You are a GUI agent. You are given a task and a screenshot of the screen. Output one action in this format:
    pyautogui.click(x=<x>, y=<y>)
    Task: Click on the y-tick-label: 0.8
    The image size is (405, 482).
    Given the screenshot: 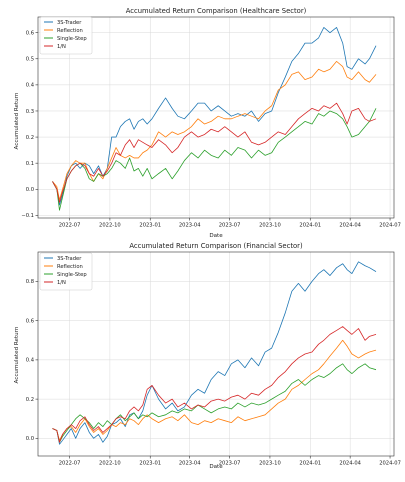 What is the action you would take?
    pyautogui.click(x=30, y=282)
    